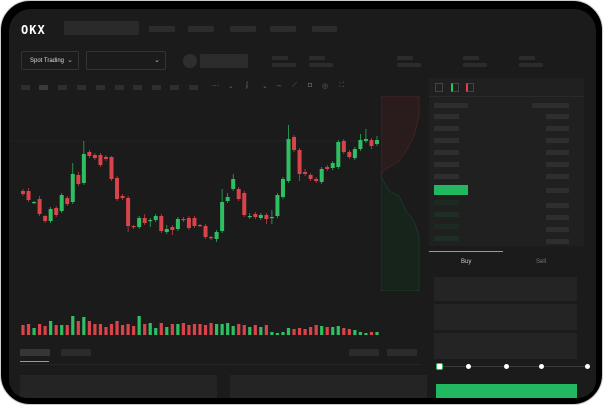 Image resolution: width=603 pixels, height=405 pixels. What do you see at coordinates (43, 87) in the screenshot?
I see `timeframe-button-active` at bounding box center [43, 87].